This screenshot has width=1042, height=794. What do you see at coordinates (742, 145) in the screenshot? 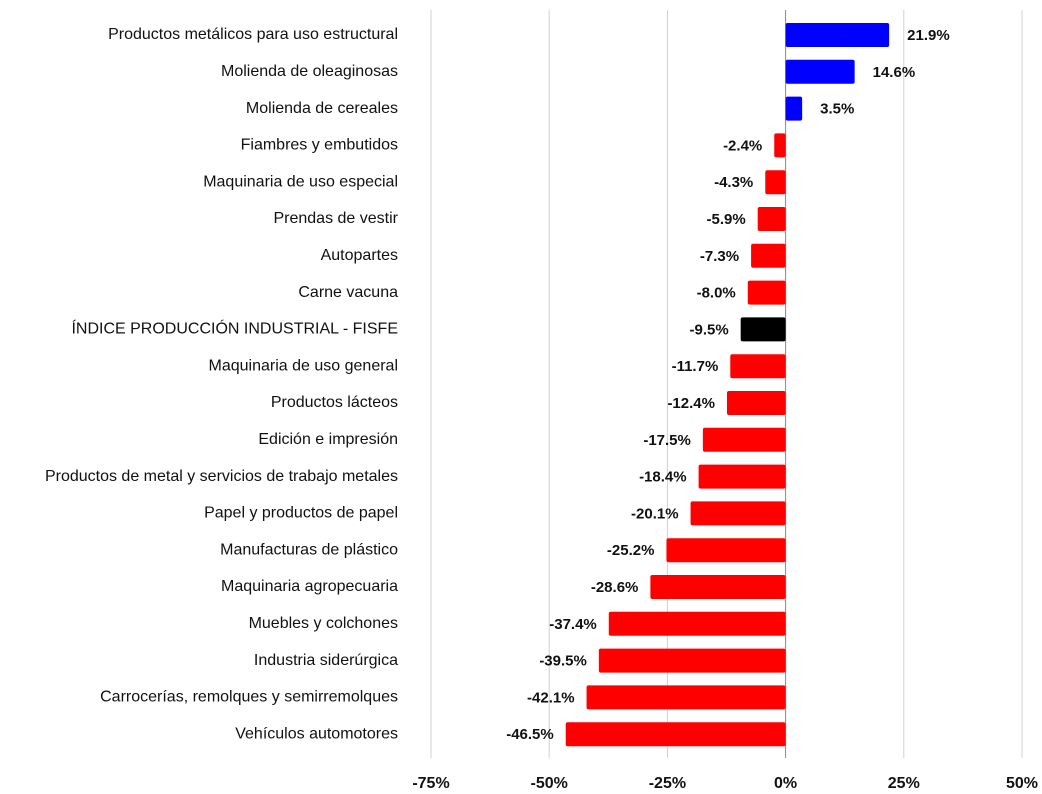
I see `value-label: -2.4%` at bounding box center [742, 145].